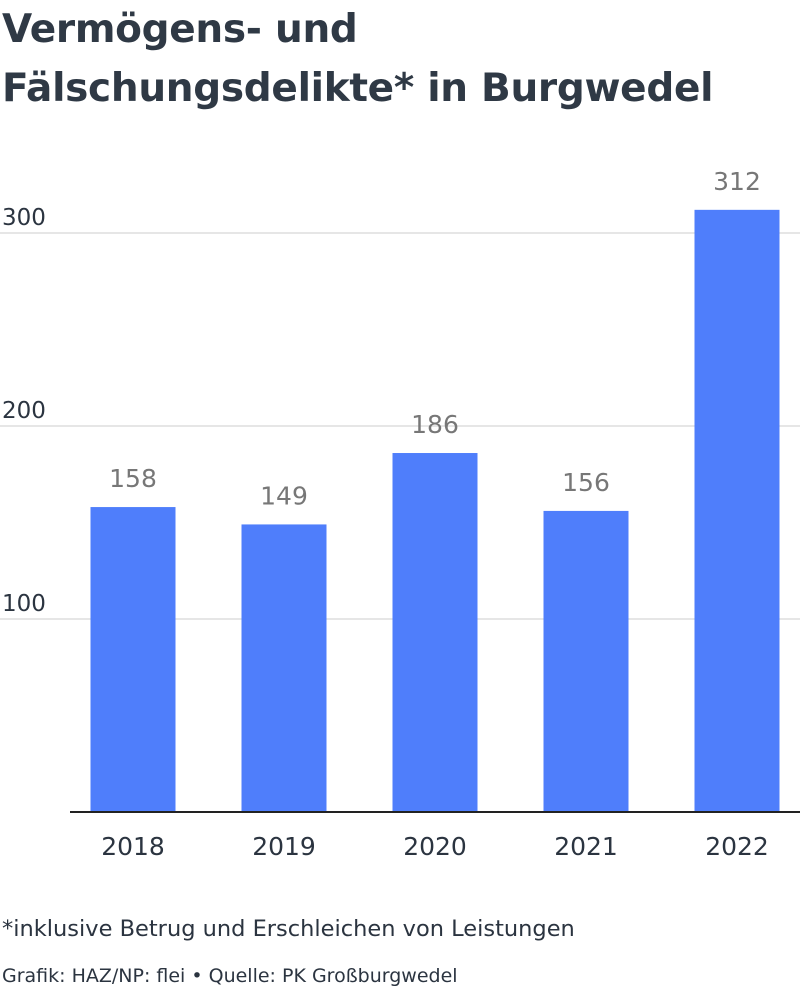 Image resolution: width=800 pixels, height=1000 pixels. What do you see at coordinates (737, 846) in the screenshot?
I see `x-tick-label: 2022` at bounding box center [737, 846].